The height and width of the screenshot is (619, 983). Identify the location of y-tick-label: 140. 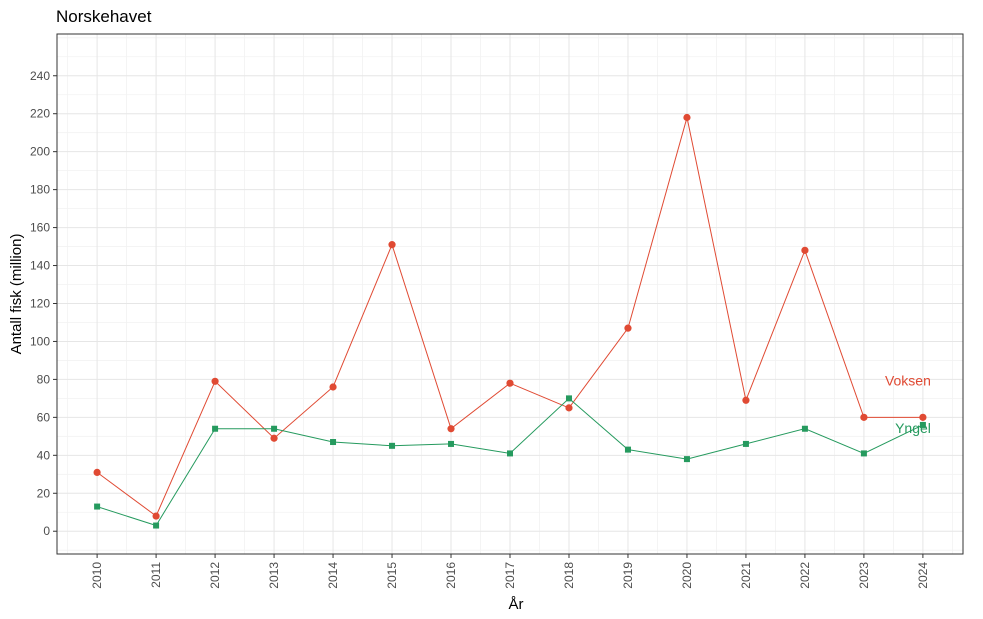
(40, 266).